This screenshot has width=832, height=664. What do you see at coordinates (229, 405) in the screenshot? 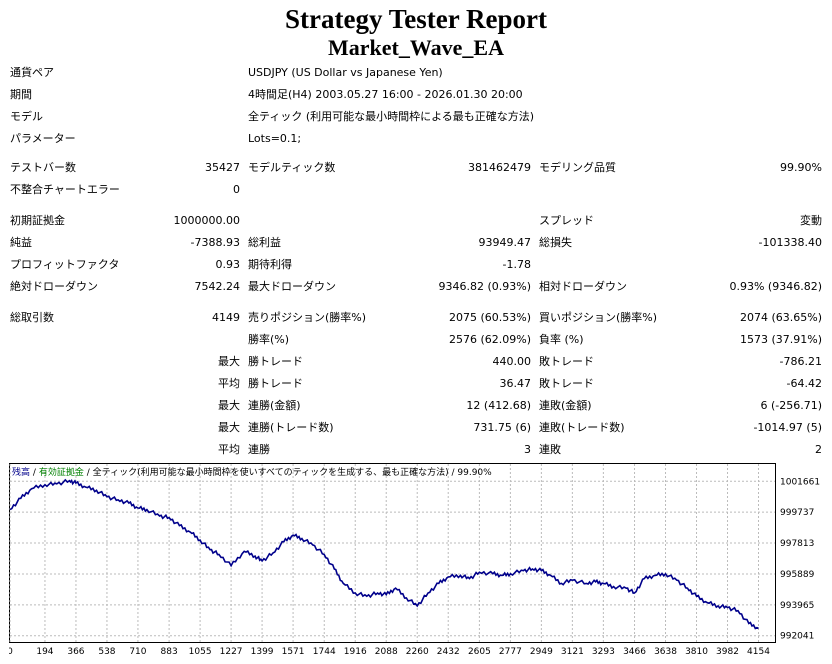
I see `max-label-2: 最大` at bounding box center [229, 405].